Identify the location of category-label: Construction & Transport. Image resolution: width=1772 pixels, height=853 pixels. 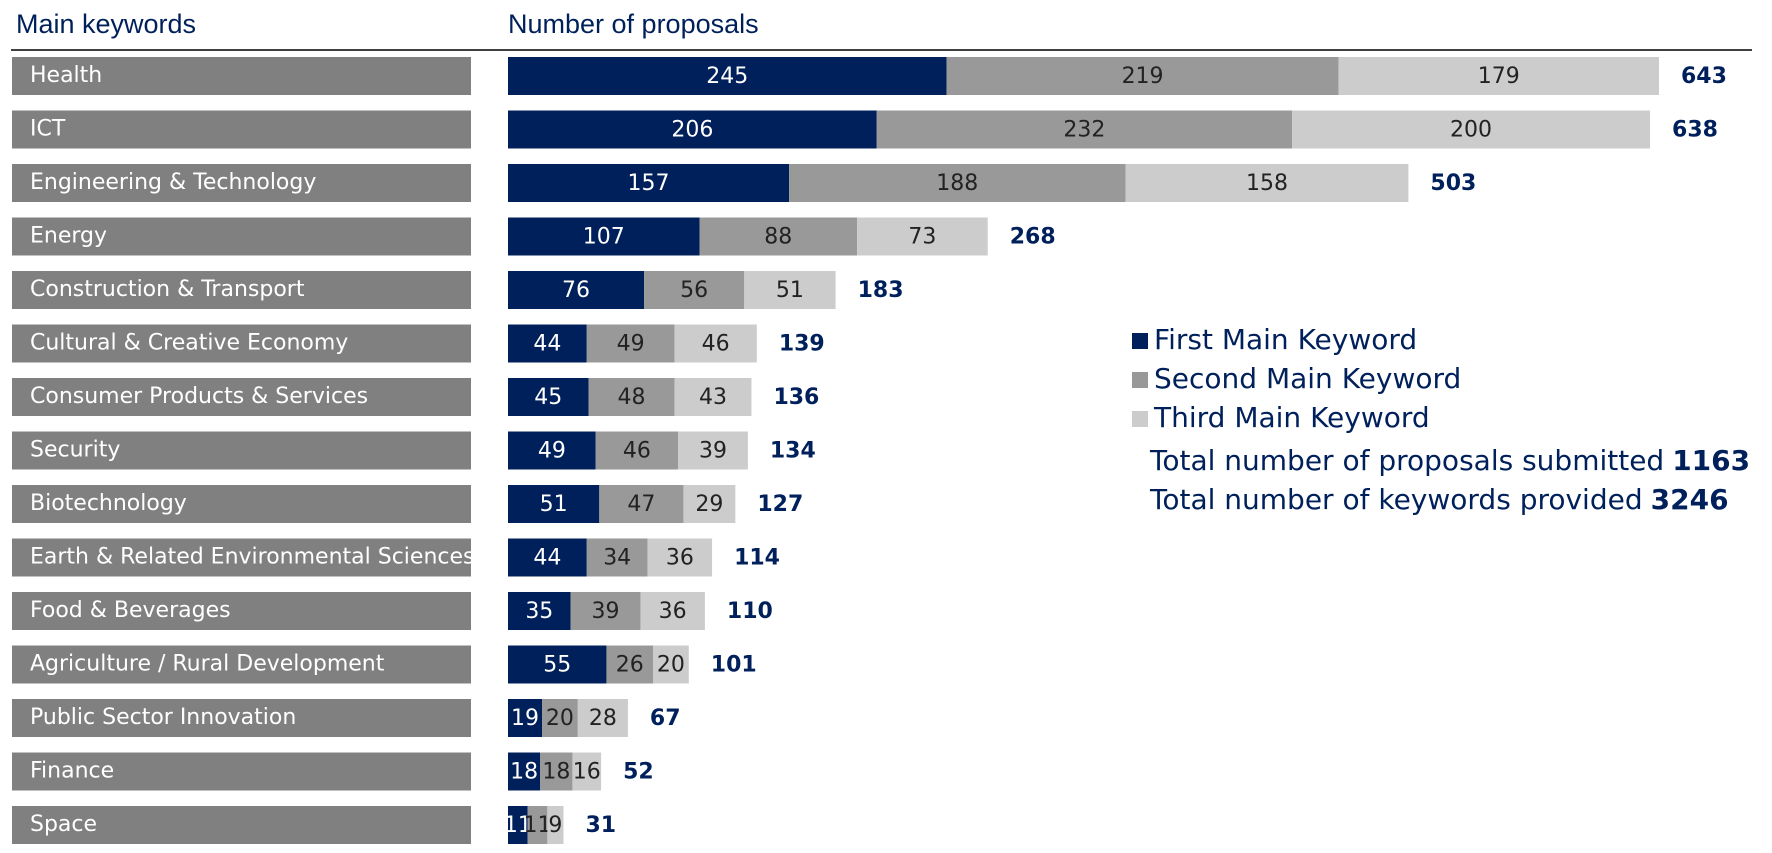
(167, 289).